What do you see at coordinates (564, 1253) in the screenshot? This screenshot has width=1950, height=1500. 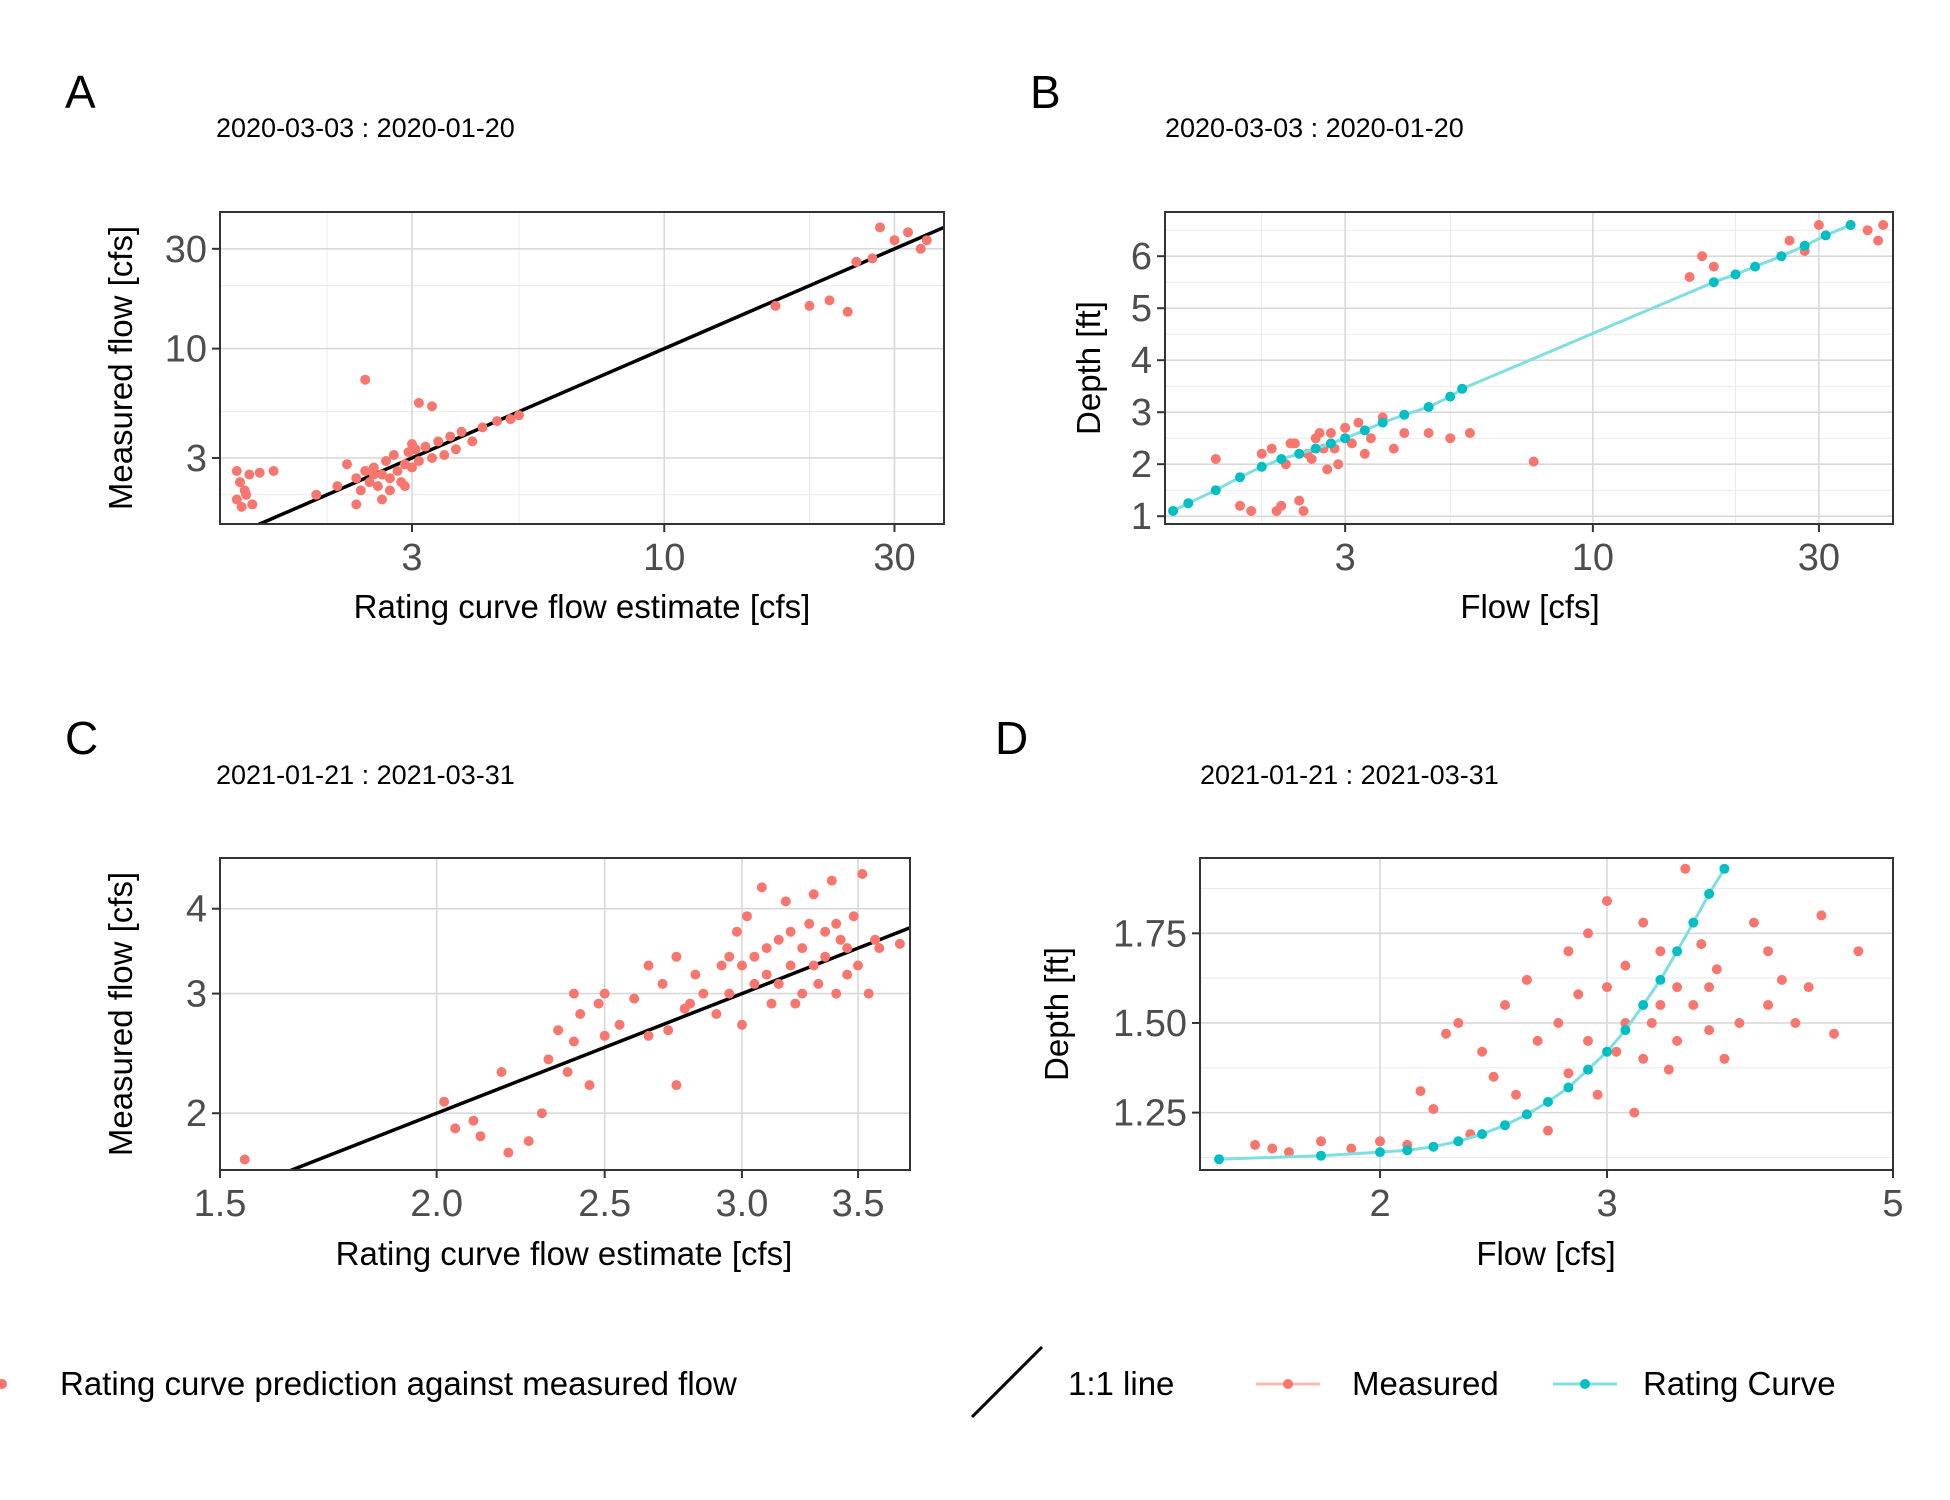 I see `panel-c-xlabel: Rating curve flow estimate [cfs]` at bounding box center [564, 1253].